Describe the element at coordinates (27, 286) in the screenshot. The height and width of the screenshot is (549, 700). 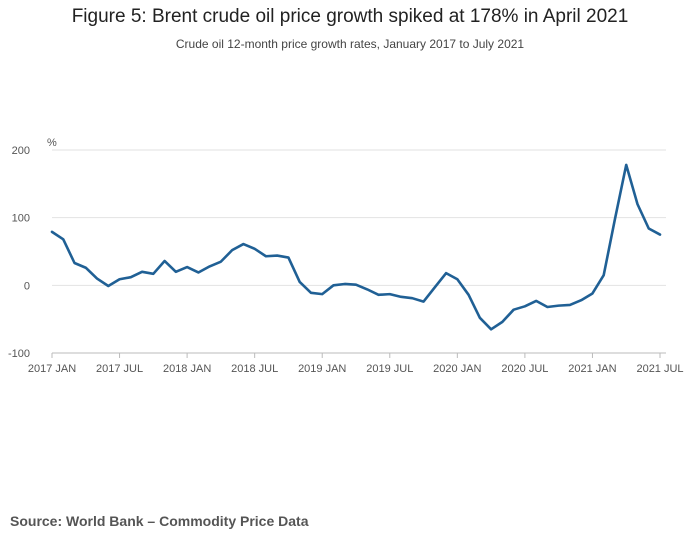
I see `y-tick-label: 0` at that location.